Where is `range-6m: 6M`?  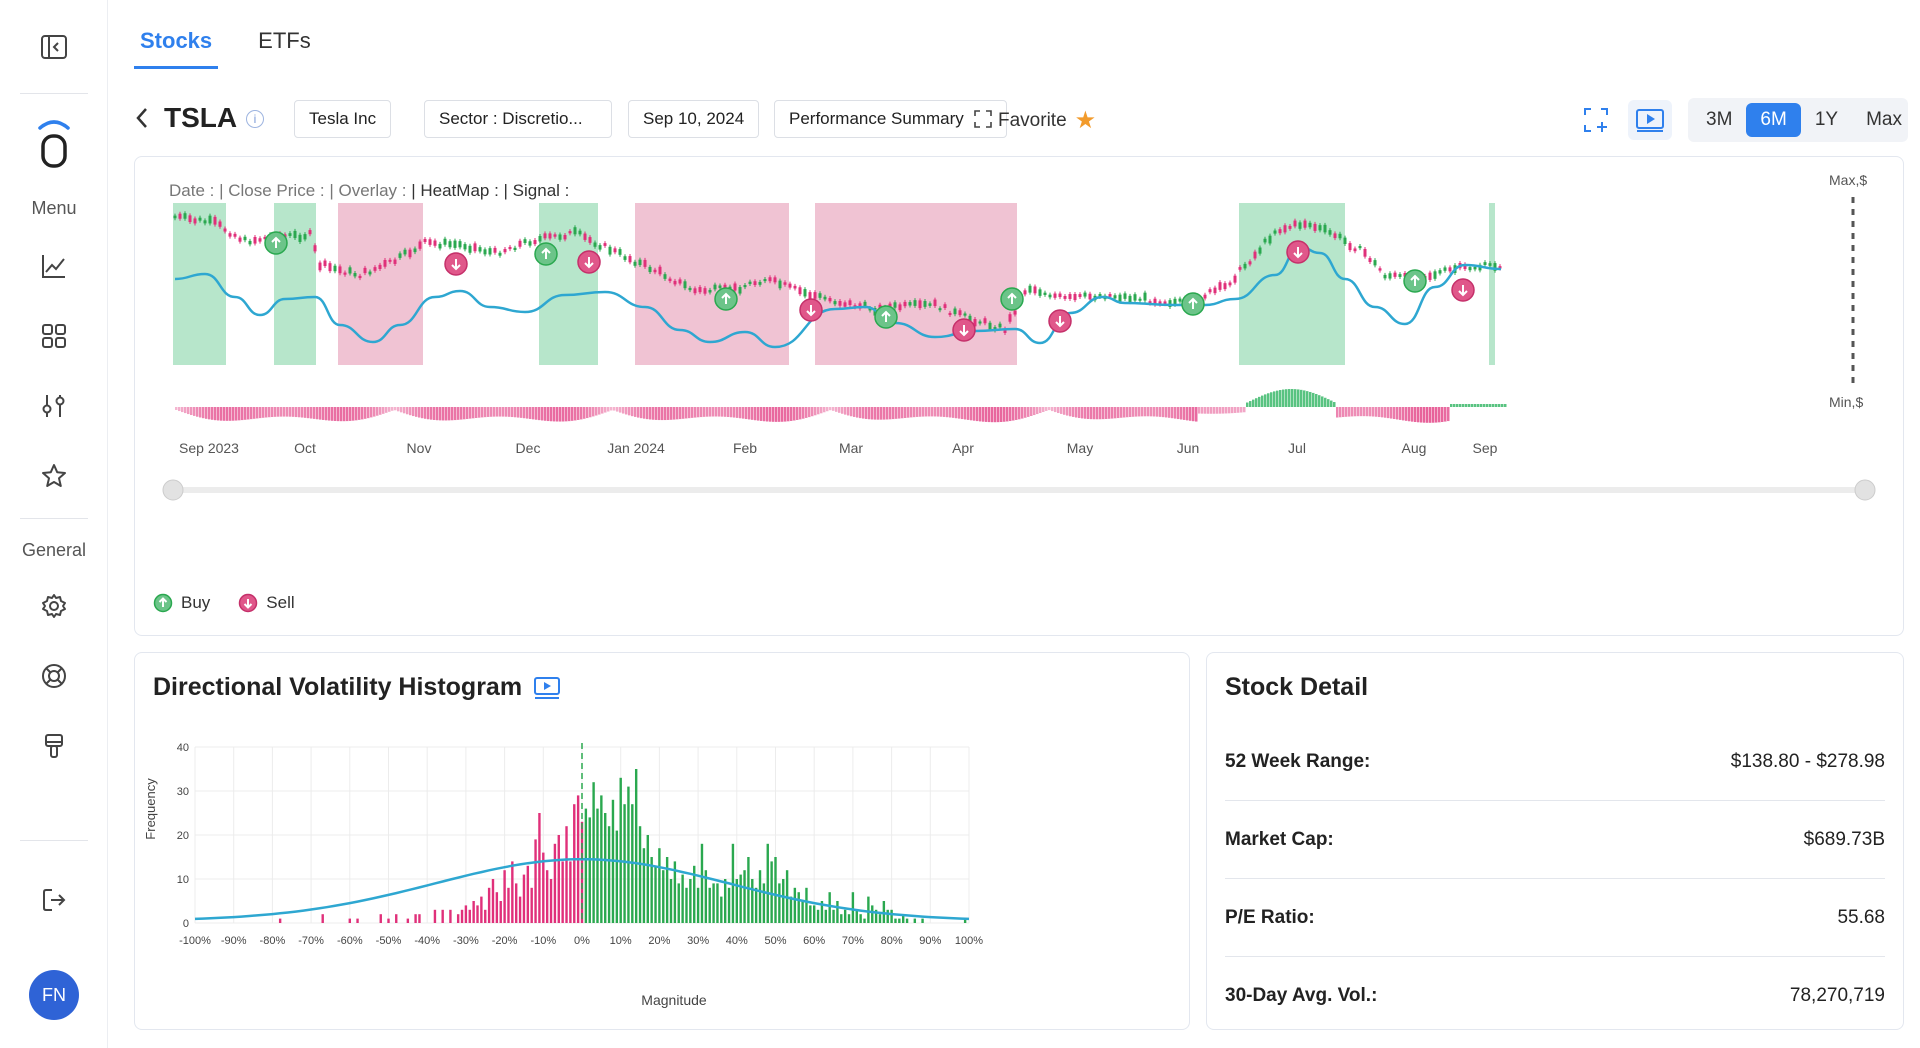 range-6m: 6M is located at coordinates (1773, 120).